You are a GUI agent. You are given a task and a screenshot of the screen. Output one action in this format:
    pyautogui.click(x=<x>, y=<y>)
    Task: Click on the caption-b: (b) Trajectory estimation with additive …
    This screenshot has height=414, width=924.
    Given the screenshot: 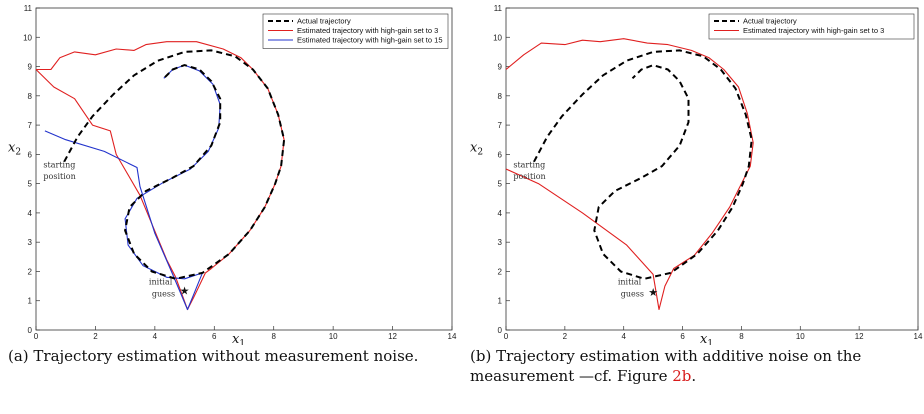 What is the action you would take?
    pyautogui.click(x=696, y=366)
    